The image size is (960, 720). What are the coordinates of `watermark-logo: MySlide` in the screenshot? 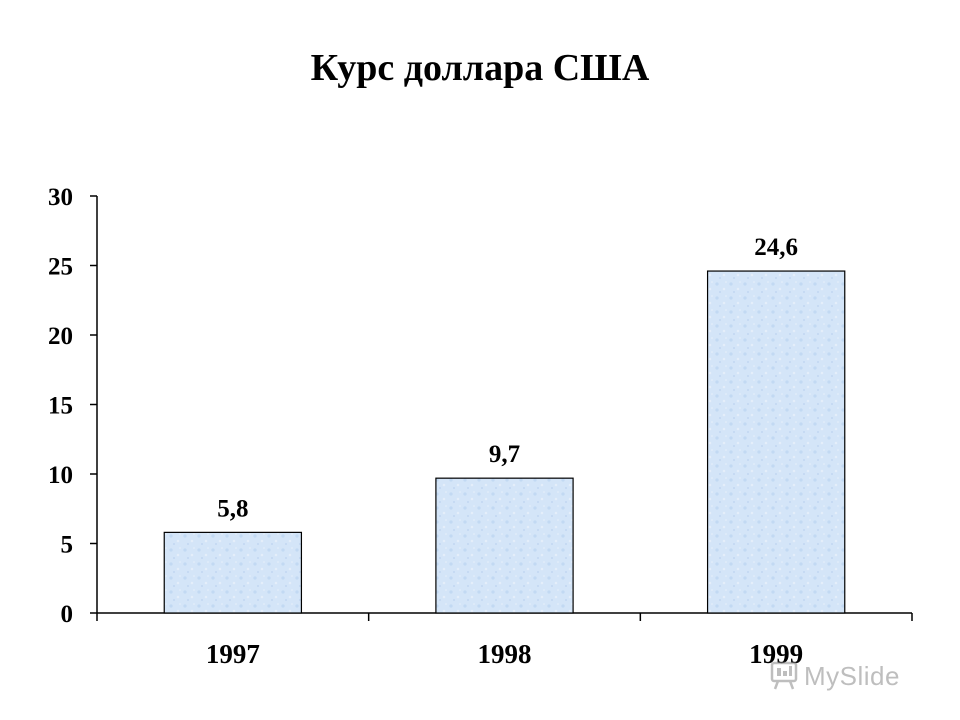 It's located at (850, 676).